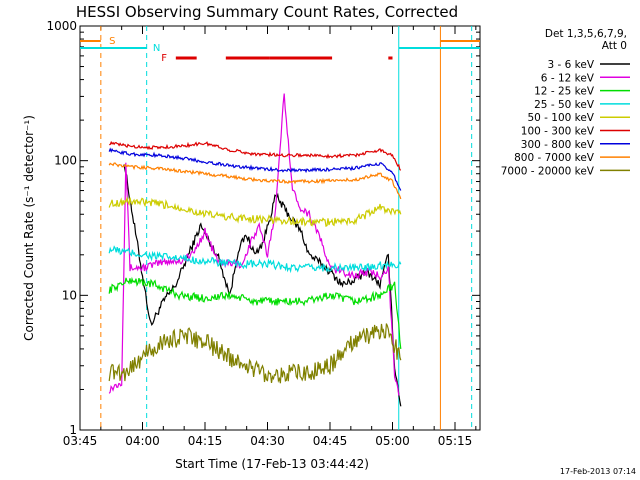 This screenshot has width=640, height=480. What do you see at coordinates (548, 171) in the screenshot?
I see `legend-label-7000-20000-kev: 7000 - 20000 keV` at bounding box center [548, 171].